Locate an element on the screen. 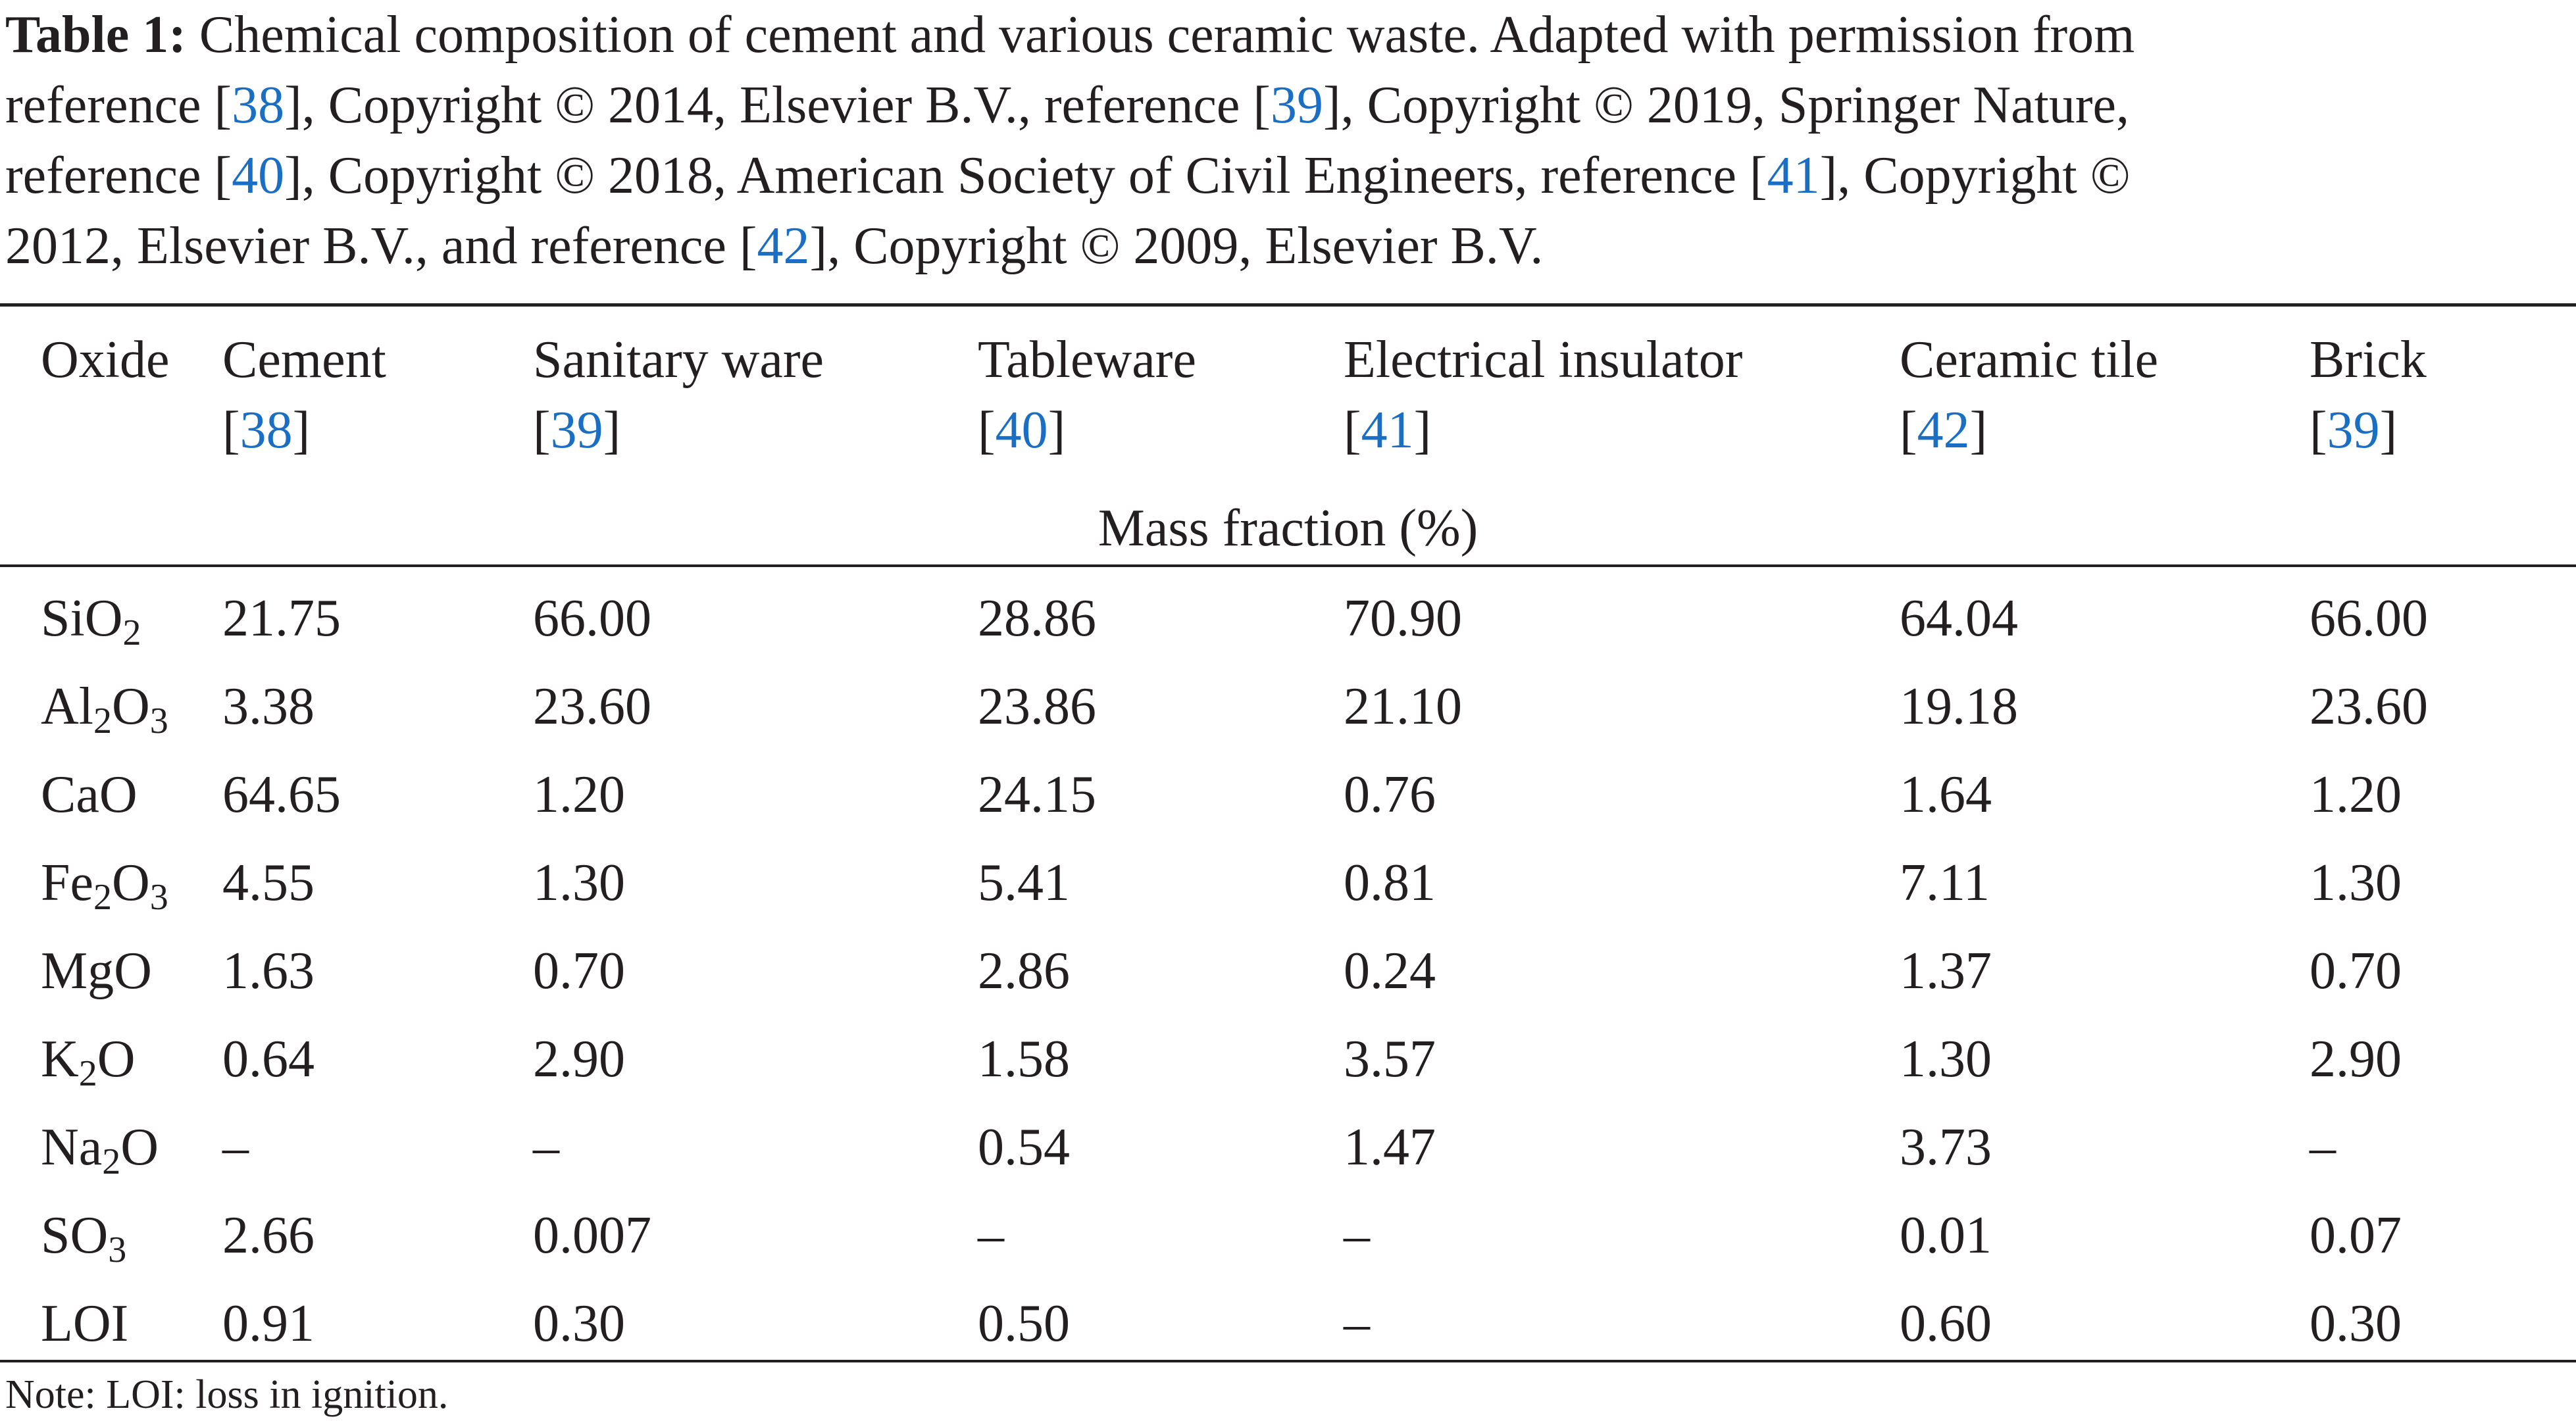 This screenshot has height=1421, width=2576. table-bottom-rule is located at coordinates (1288, 1361).